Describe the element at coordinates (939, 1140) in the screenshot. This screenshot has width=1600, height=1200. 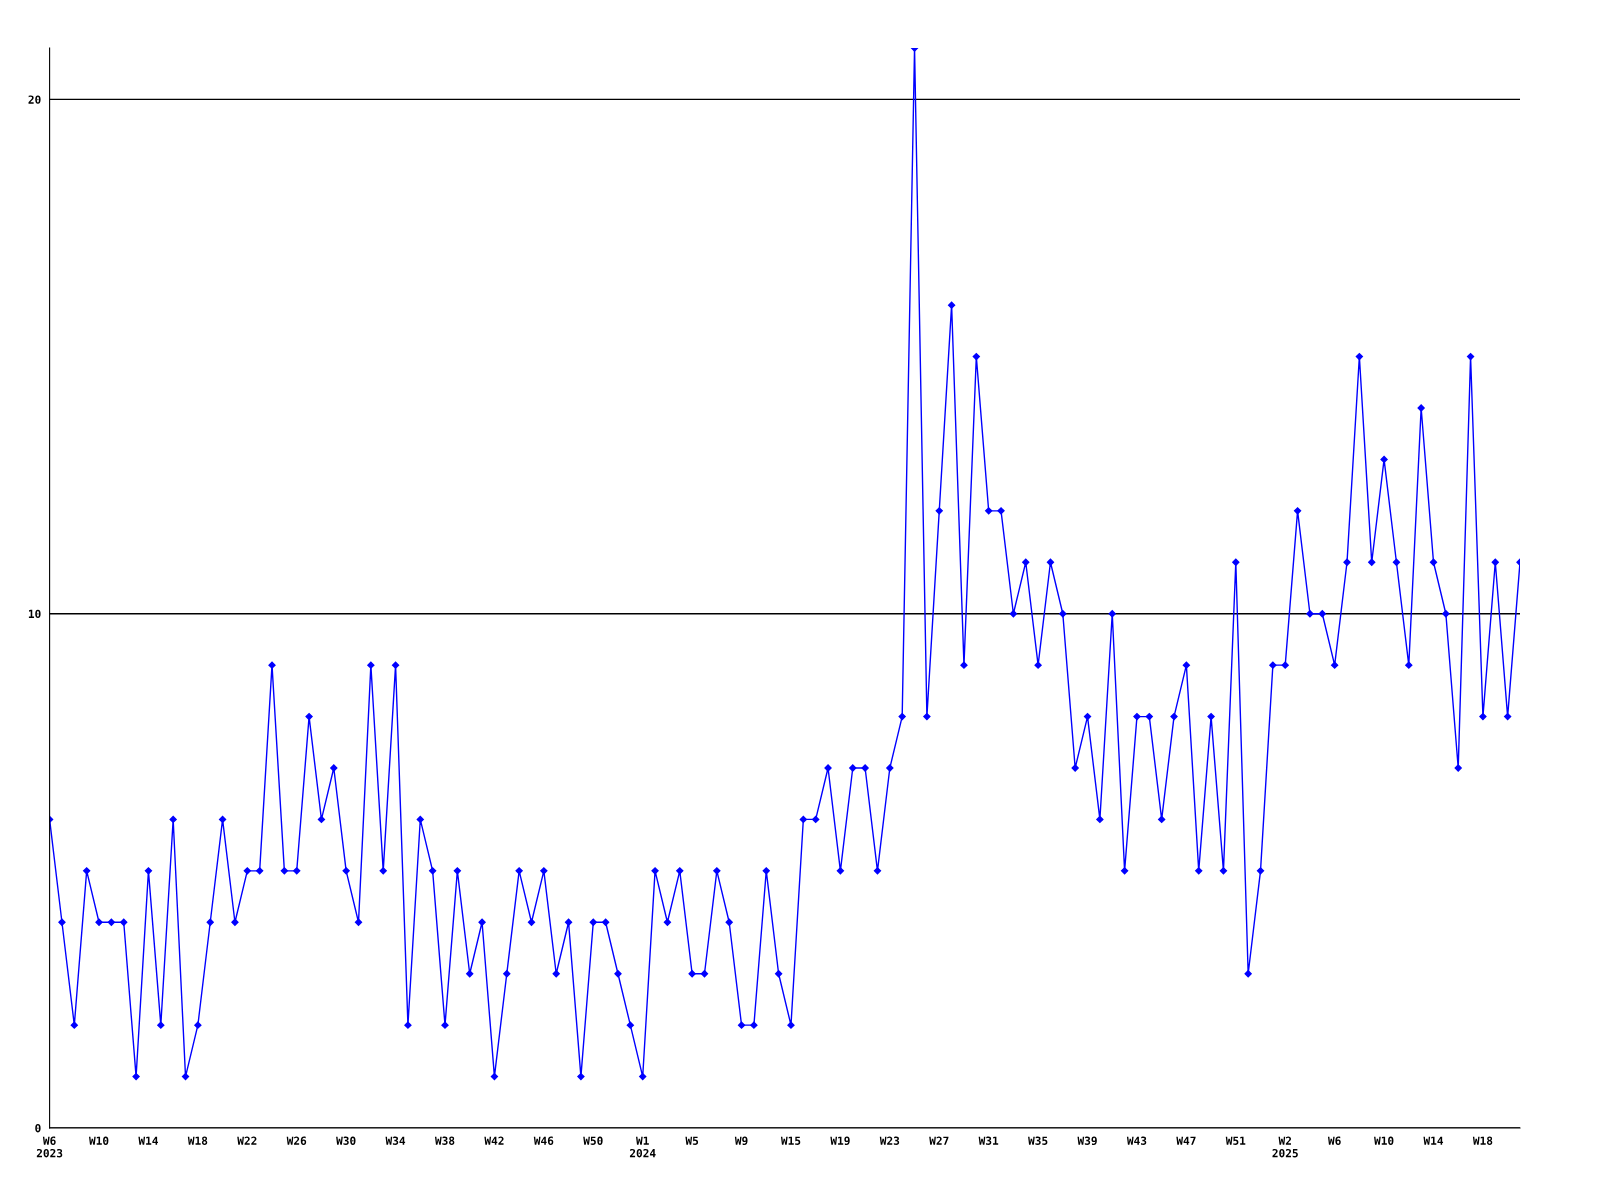
I see `x-tick-label: W27` at that location.